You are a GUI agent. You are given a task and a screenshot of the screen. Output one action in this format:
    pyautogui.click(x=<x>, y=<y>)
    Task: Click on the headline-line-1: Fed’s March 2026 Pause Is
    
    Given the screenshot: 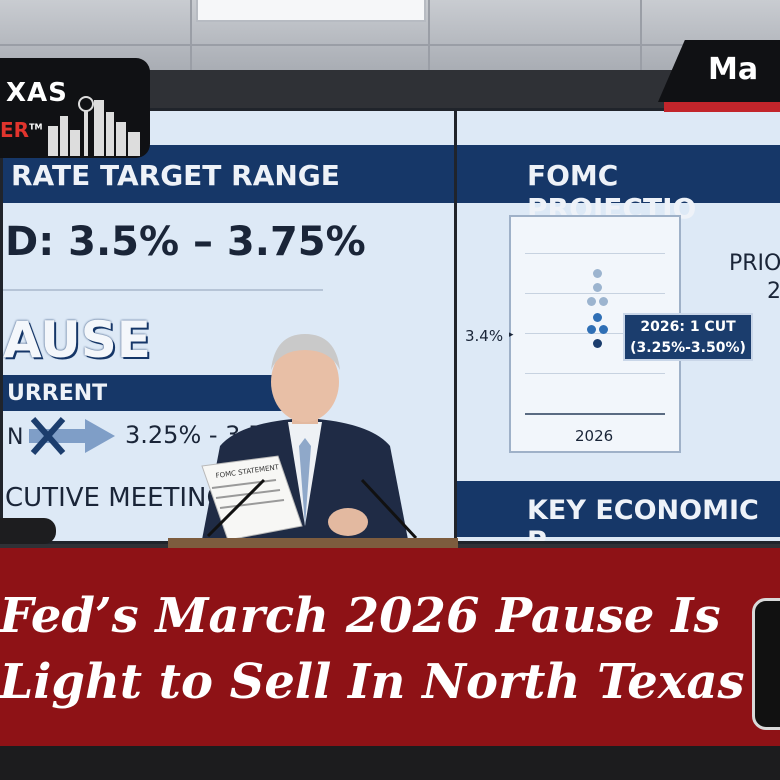 What is the action you would take?
    pyautogui.click(x=360, y=616)
    